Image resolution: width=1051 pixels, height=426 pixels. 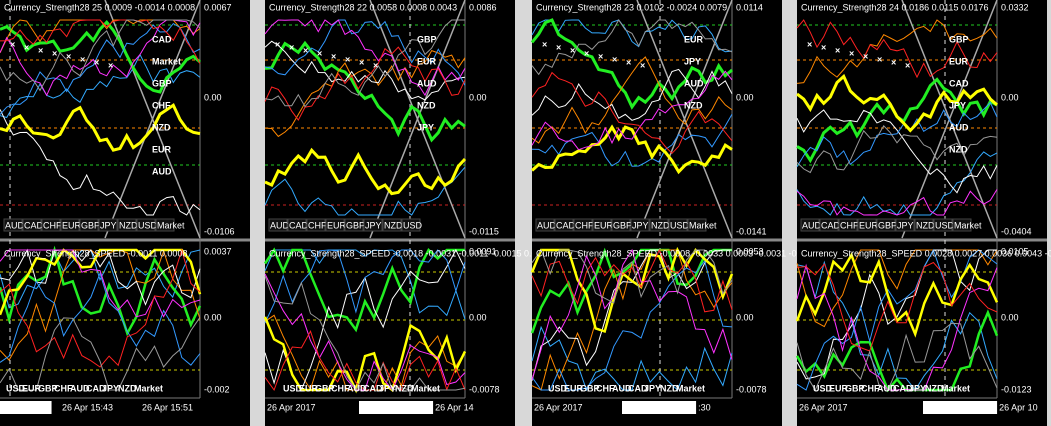 What do you see at coordinates (162, 171) in the screenshot?
I see `line-label: AUD` at bounding box center [162, 171].